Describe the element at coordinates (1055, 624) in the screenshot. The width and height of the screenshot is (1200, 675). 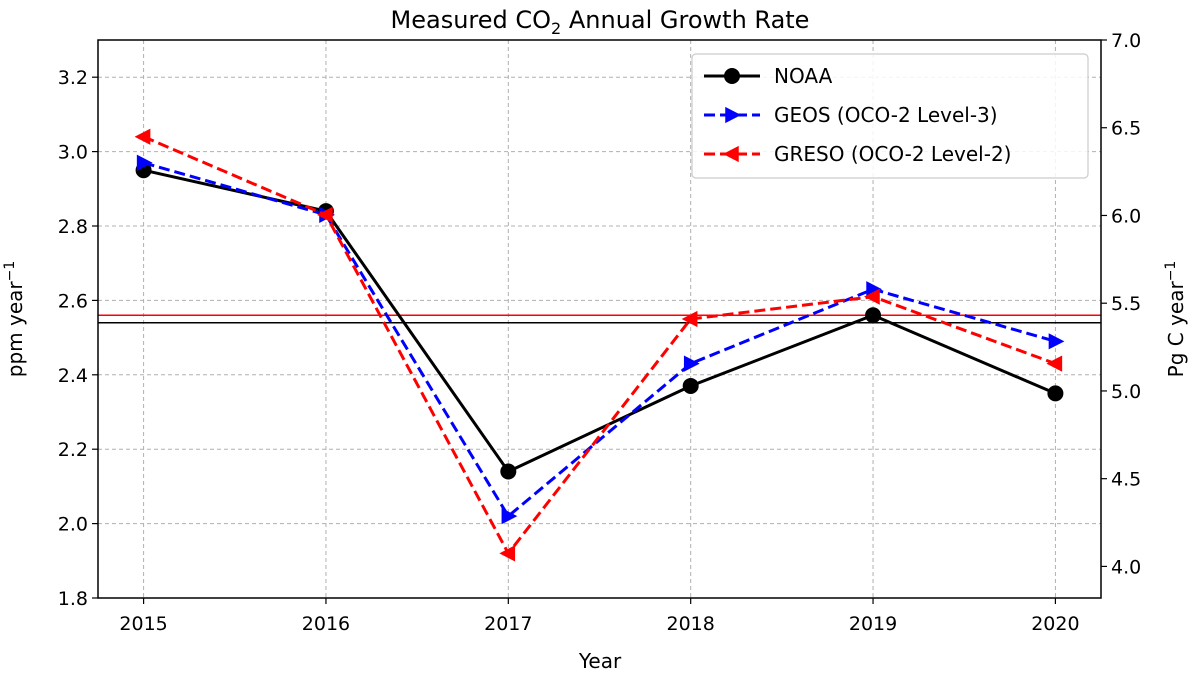
I see `x-tick-label: 2020` at that location.